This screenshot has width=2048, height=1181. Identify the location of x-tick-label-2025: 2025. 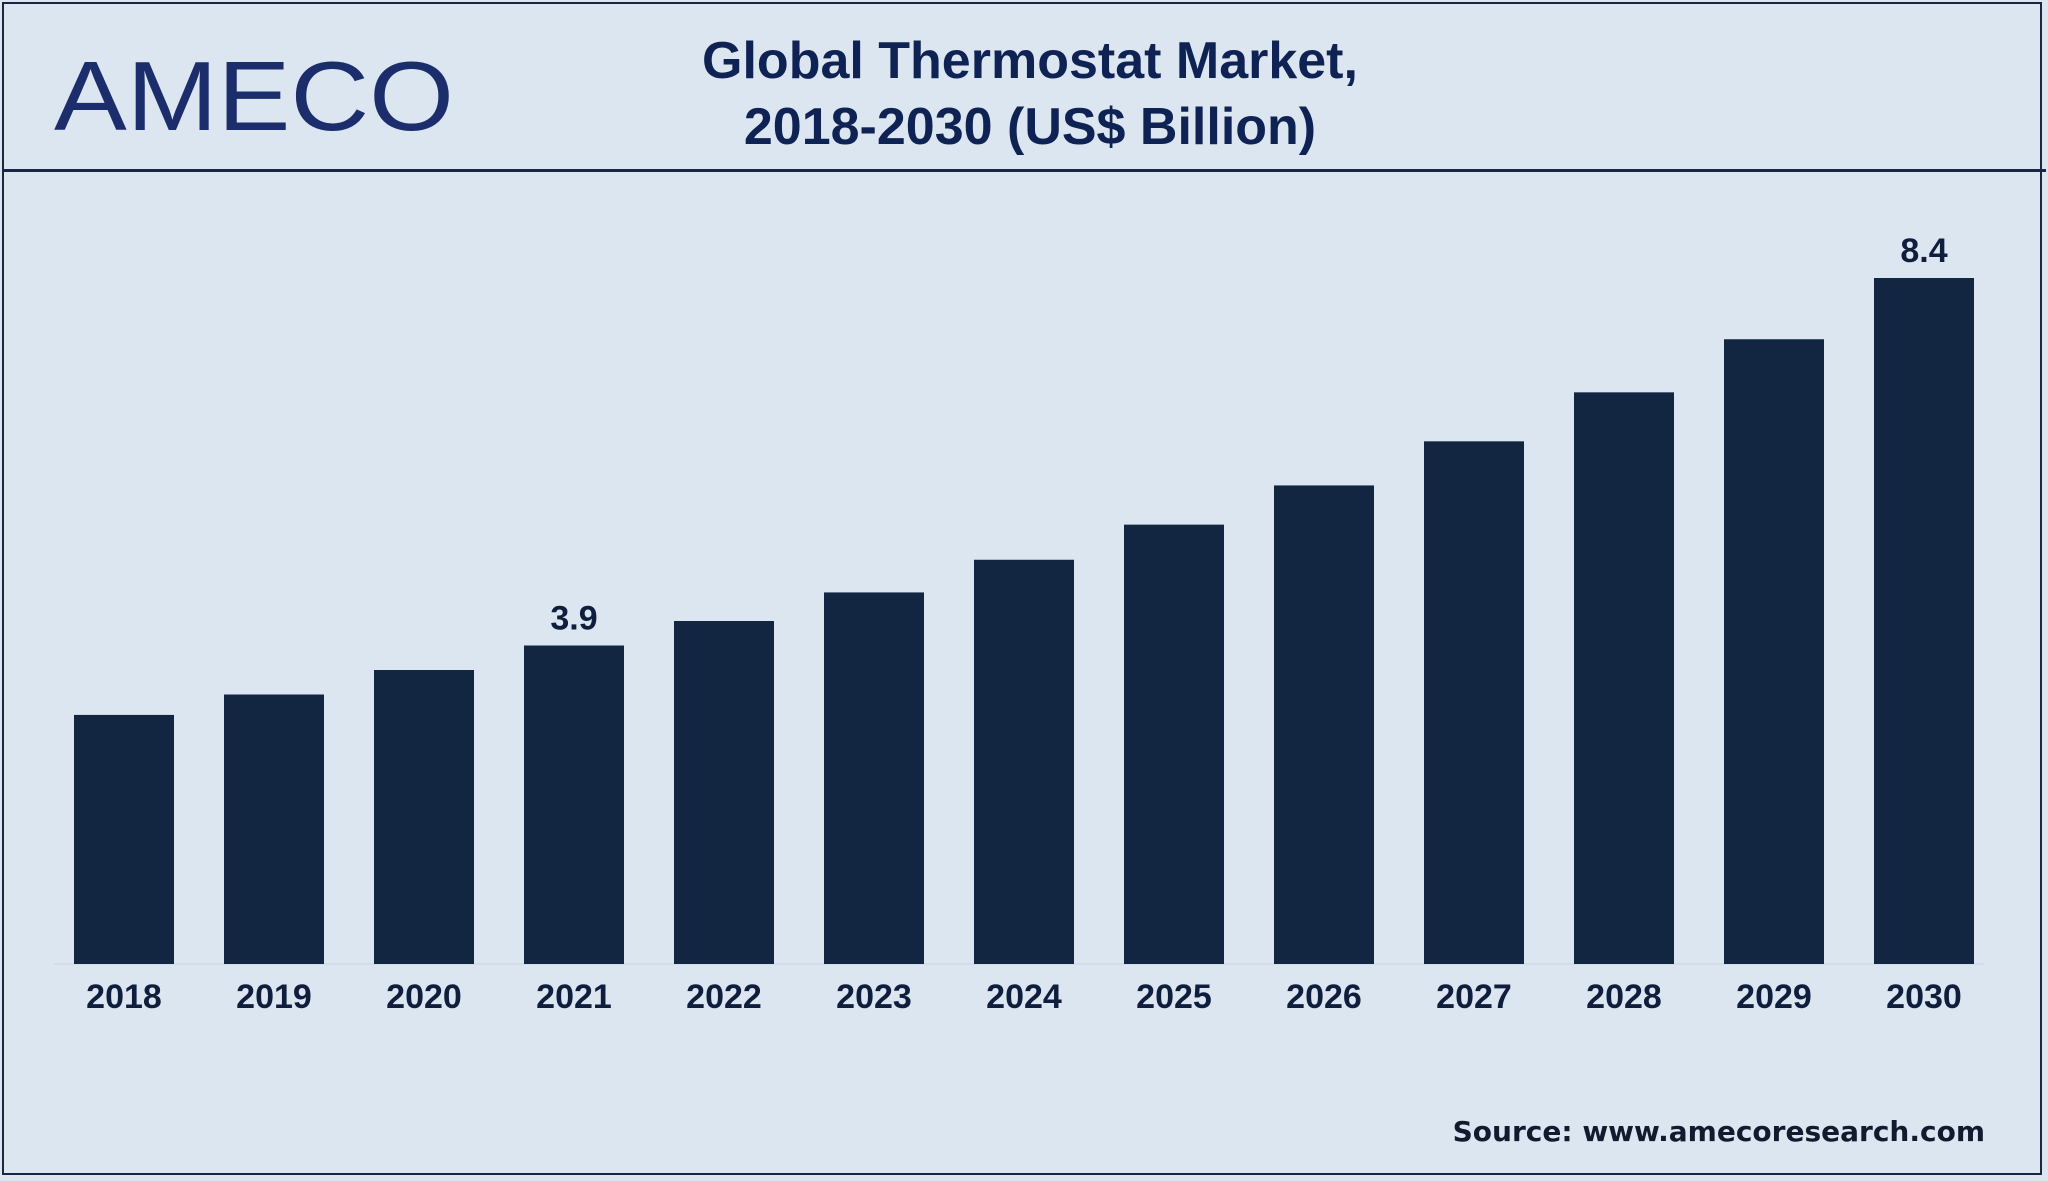
(1174, 997).